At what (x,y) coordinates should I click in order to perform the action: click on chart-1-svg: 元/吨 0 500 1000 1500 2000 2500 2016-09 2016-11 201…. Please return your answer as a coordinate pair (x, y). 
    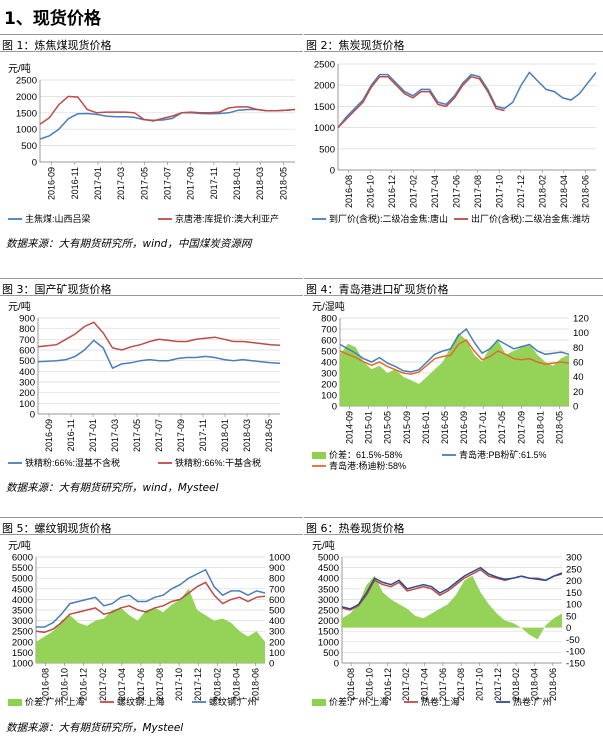
    Looking at the image, I should click on (152, 143).